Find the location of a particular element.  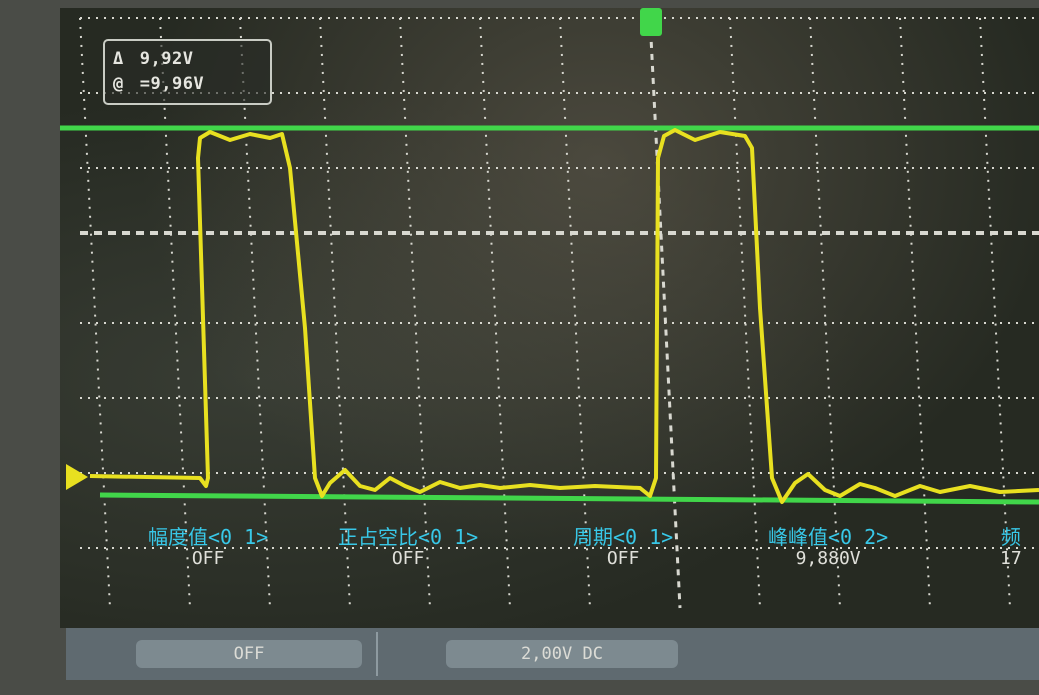

at-icon: @ is located at coordinates (118, 84).